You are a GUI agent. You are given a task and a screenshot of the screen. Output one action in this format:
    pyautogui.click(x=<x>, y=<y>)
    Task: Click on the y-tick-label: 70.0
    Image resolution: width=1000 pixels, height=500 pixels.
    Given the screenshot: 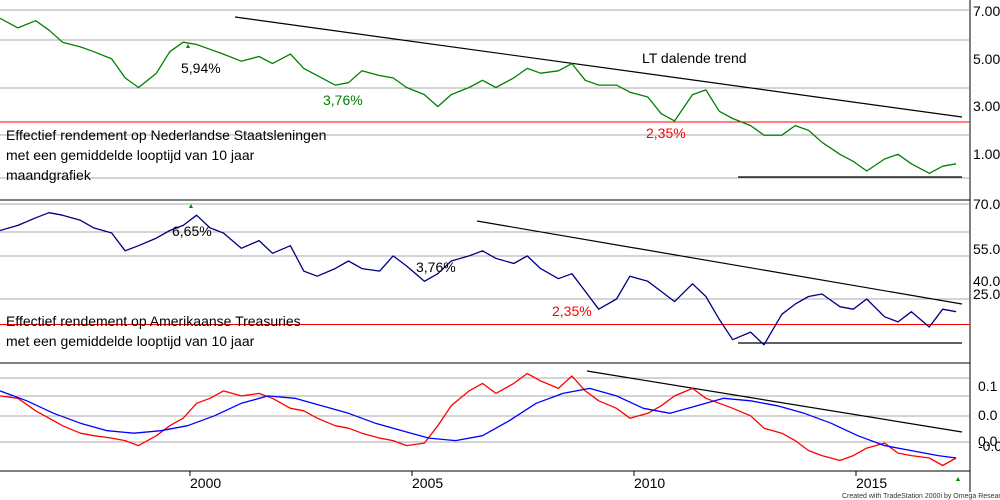 What is the action you would take?
    pyautogui.click(x=986, y=204)
    